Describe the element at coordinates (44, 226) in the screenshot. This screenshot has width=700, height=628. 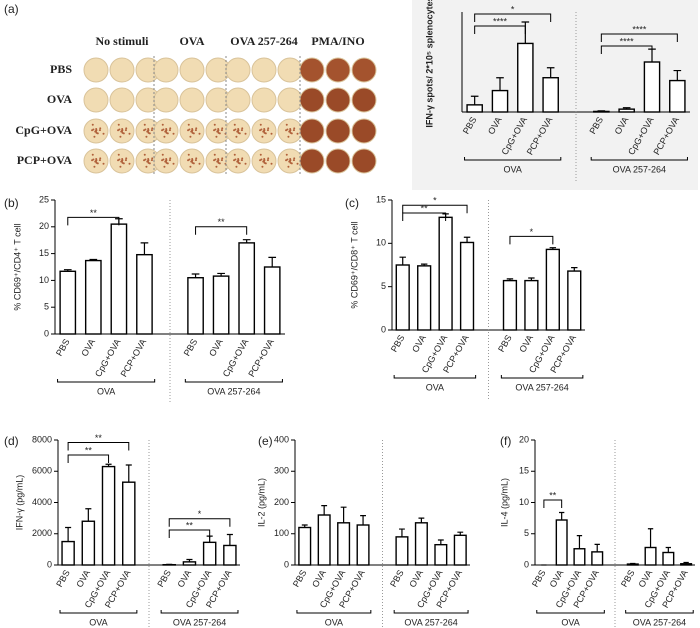
I see `y-tick-label: 20` at that location.